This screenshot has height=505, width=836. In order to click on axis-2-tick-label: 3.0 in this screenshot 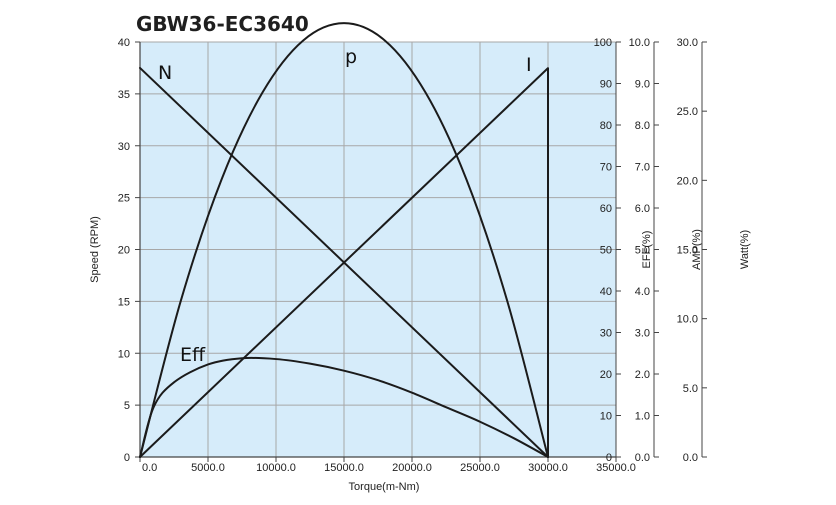, I will do `click(642, 334)`.